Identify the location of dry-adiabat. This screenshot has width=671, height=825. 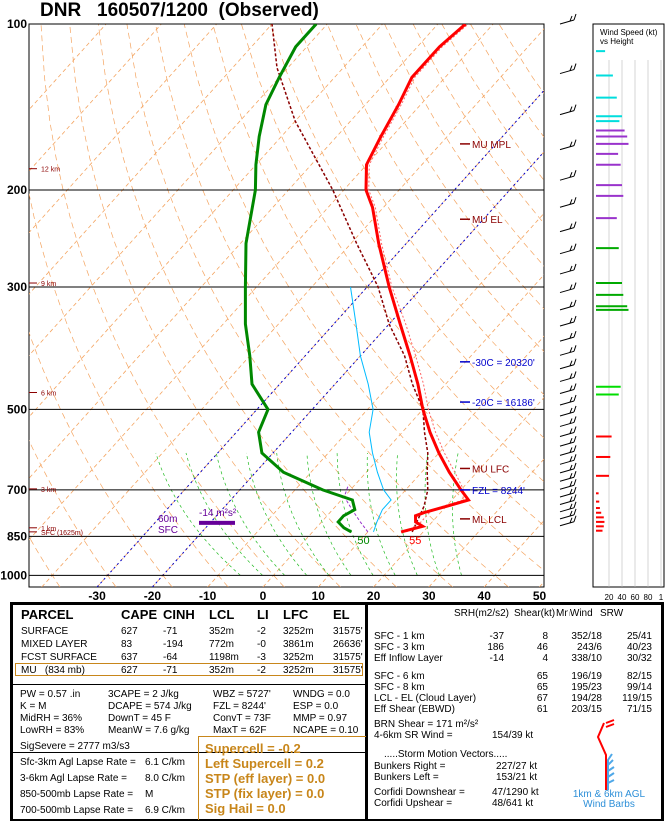
(101, 459).